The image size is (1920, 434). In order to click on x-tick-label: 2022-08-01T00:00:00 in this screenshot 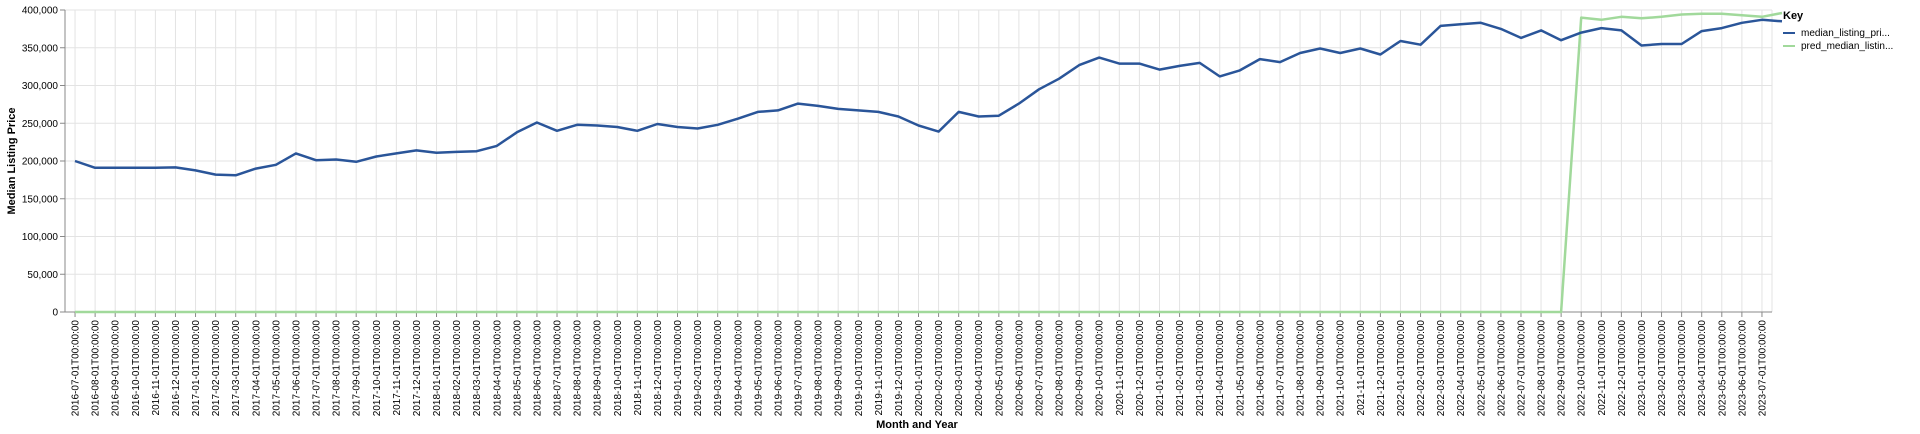, I will do `click(1542, 368)`.